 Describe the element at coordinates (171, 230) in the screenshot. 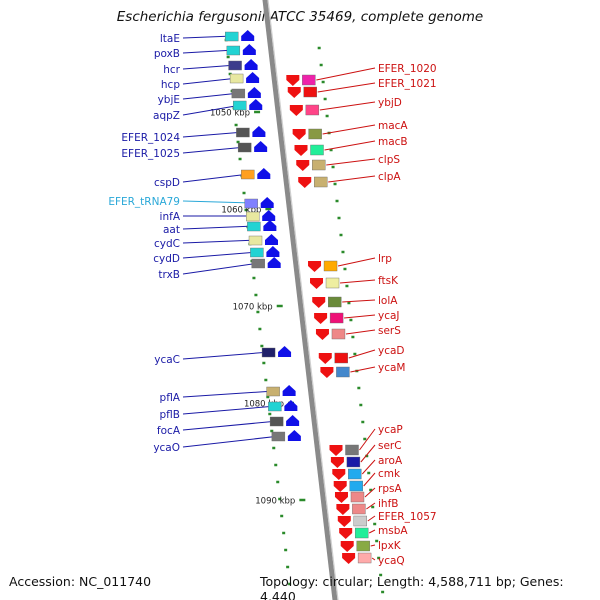

I see `gene-label-left: aat` at that location.